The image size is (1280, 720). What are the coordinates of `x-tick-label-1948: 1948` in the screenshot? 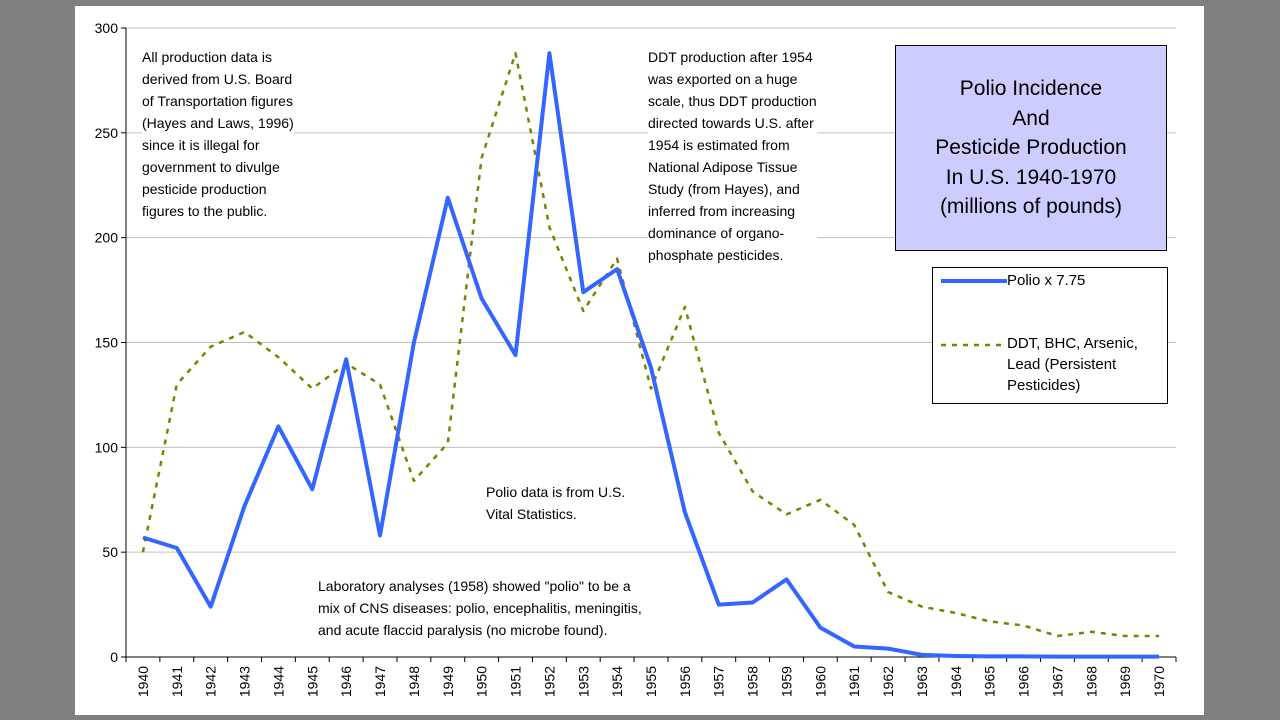 It's located at (414, 681).